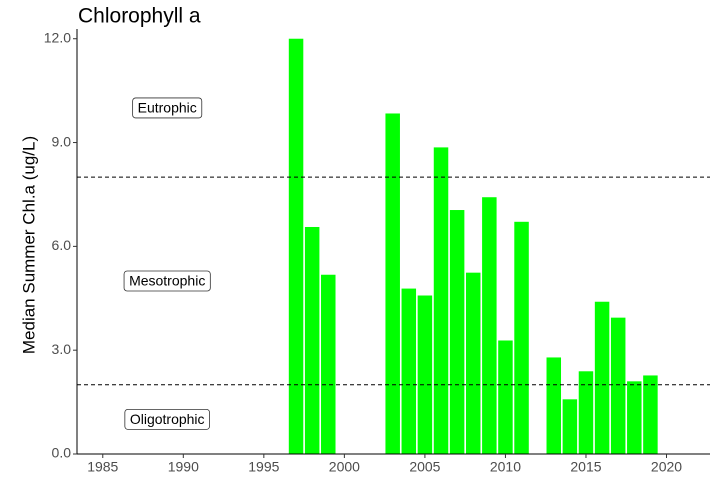 This screenshot has width=723, height=479. I want to click on y-axis-title: Median Summer Chl.a (ug/L), so click(28, 245).